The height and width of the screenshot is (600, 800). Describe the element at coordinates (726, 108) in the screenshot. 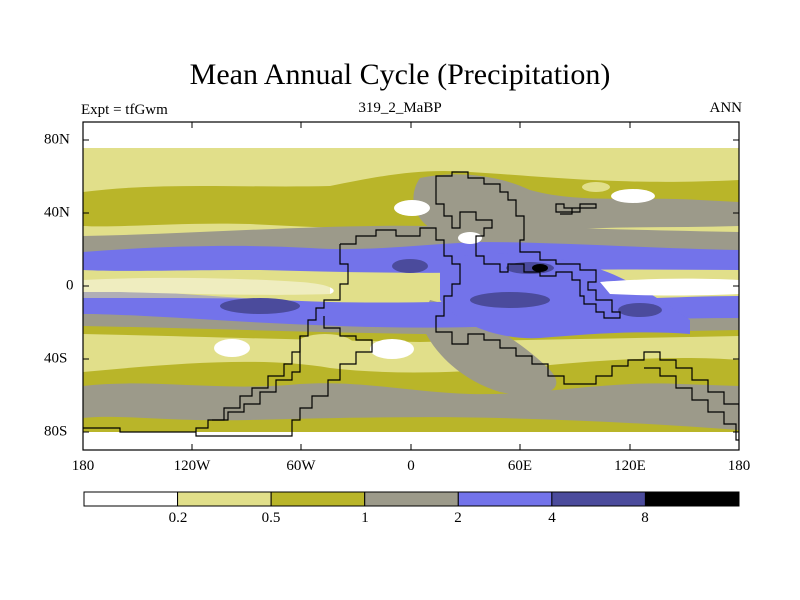

I see `season-label: ANN` at that location.